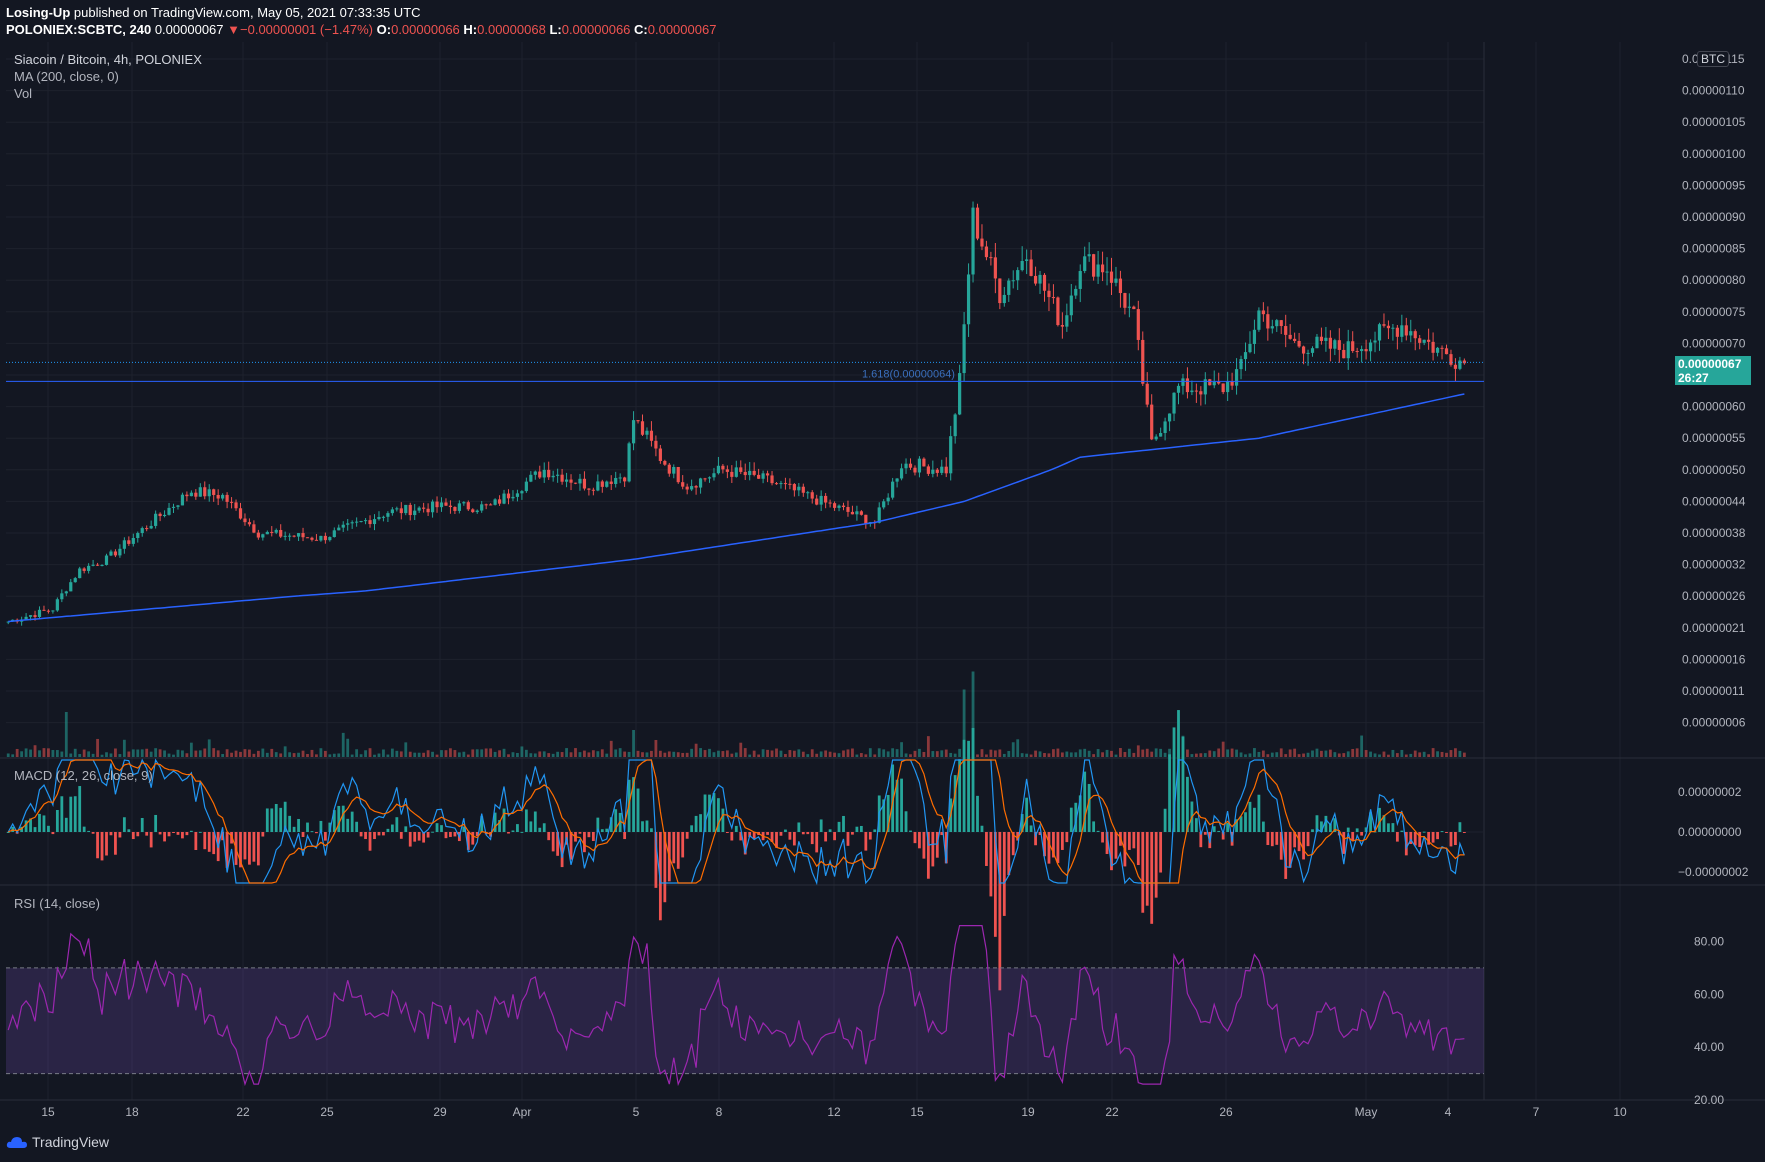  What do you see at coordinates (83, 775) in the screenshot?
I see `macd-legend: MACD (12, 26, close, 9)` at bounding box center [83, 775].